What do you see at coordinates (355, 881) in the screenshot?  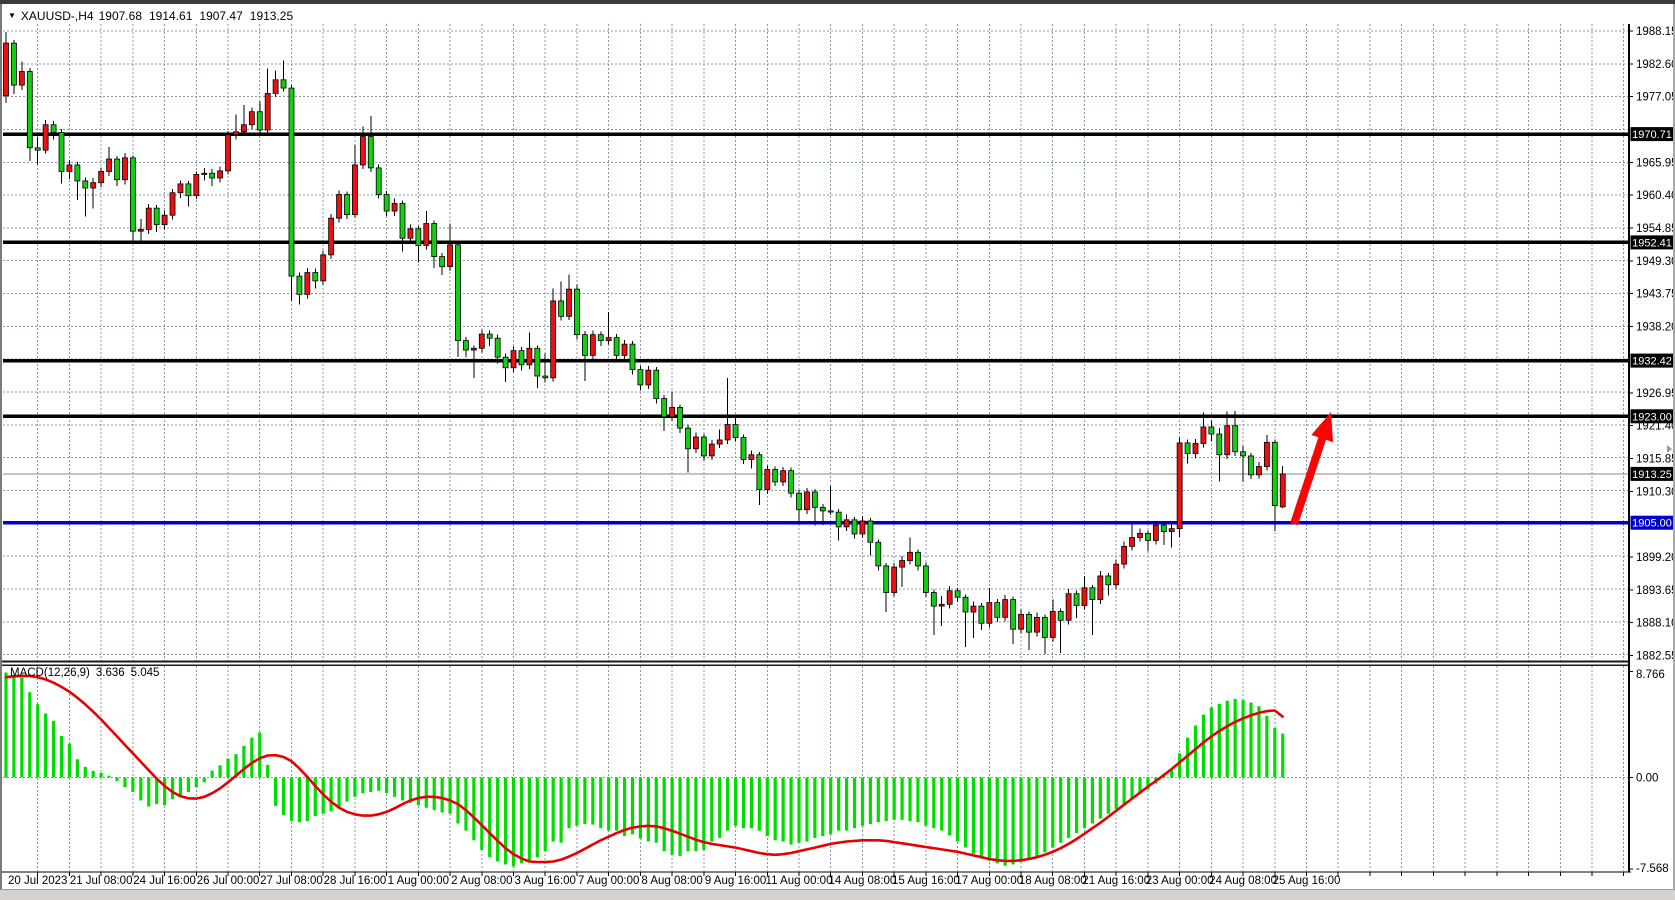 I see `time-tick-label: 28 Jul 16:00` at bounding box center [355, 881].